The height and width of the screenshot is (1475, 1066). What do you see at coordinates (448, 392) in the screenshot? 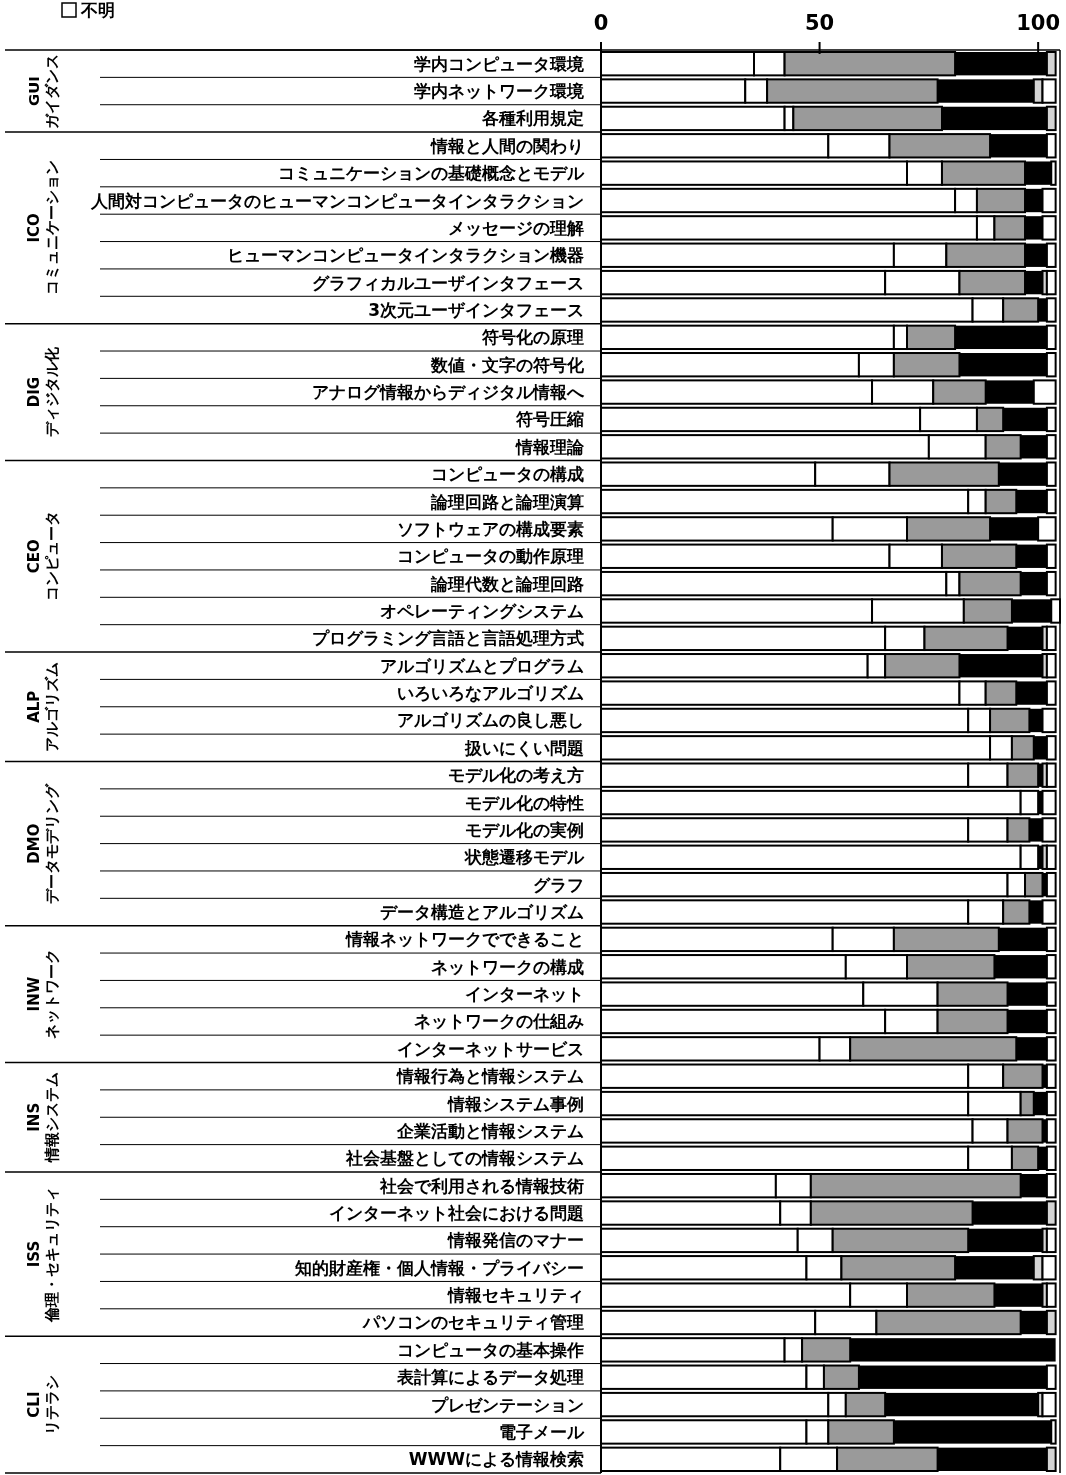
I see `y-tick-label: アナログ情報からディジタル情報へ` at bounding box center [448, 392].